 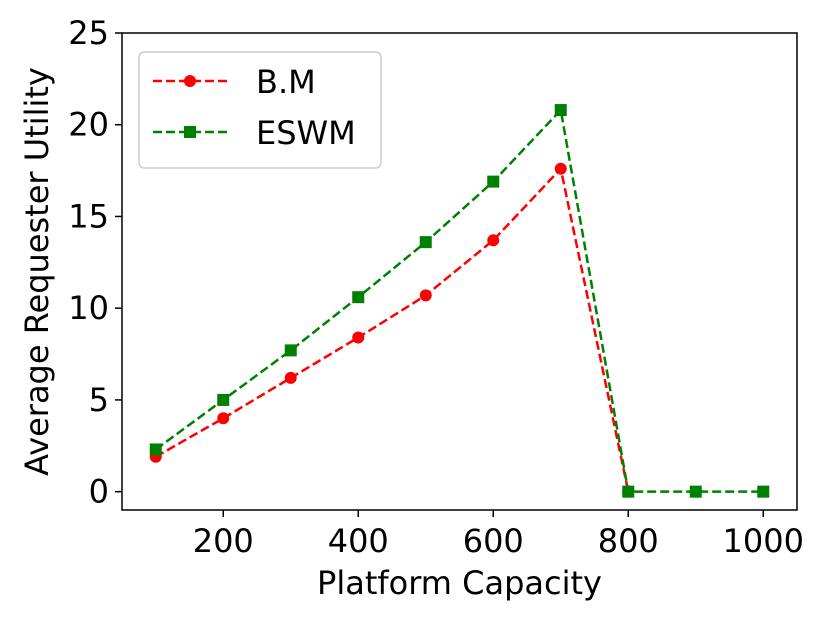 I want to click on y-tick-label: 25, so click(x=88, y=33).